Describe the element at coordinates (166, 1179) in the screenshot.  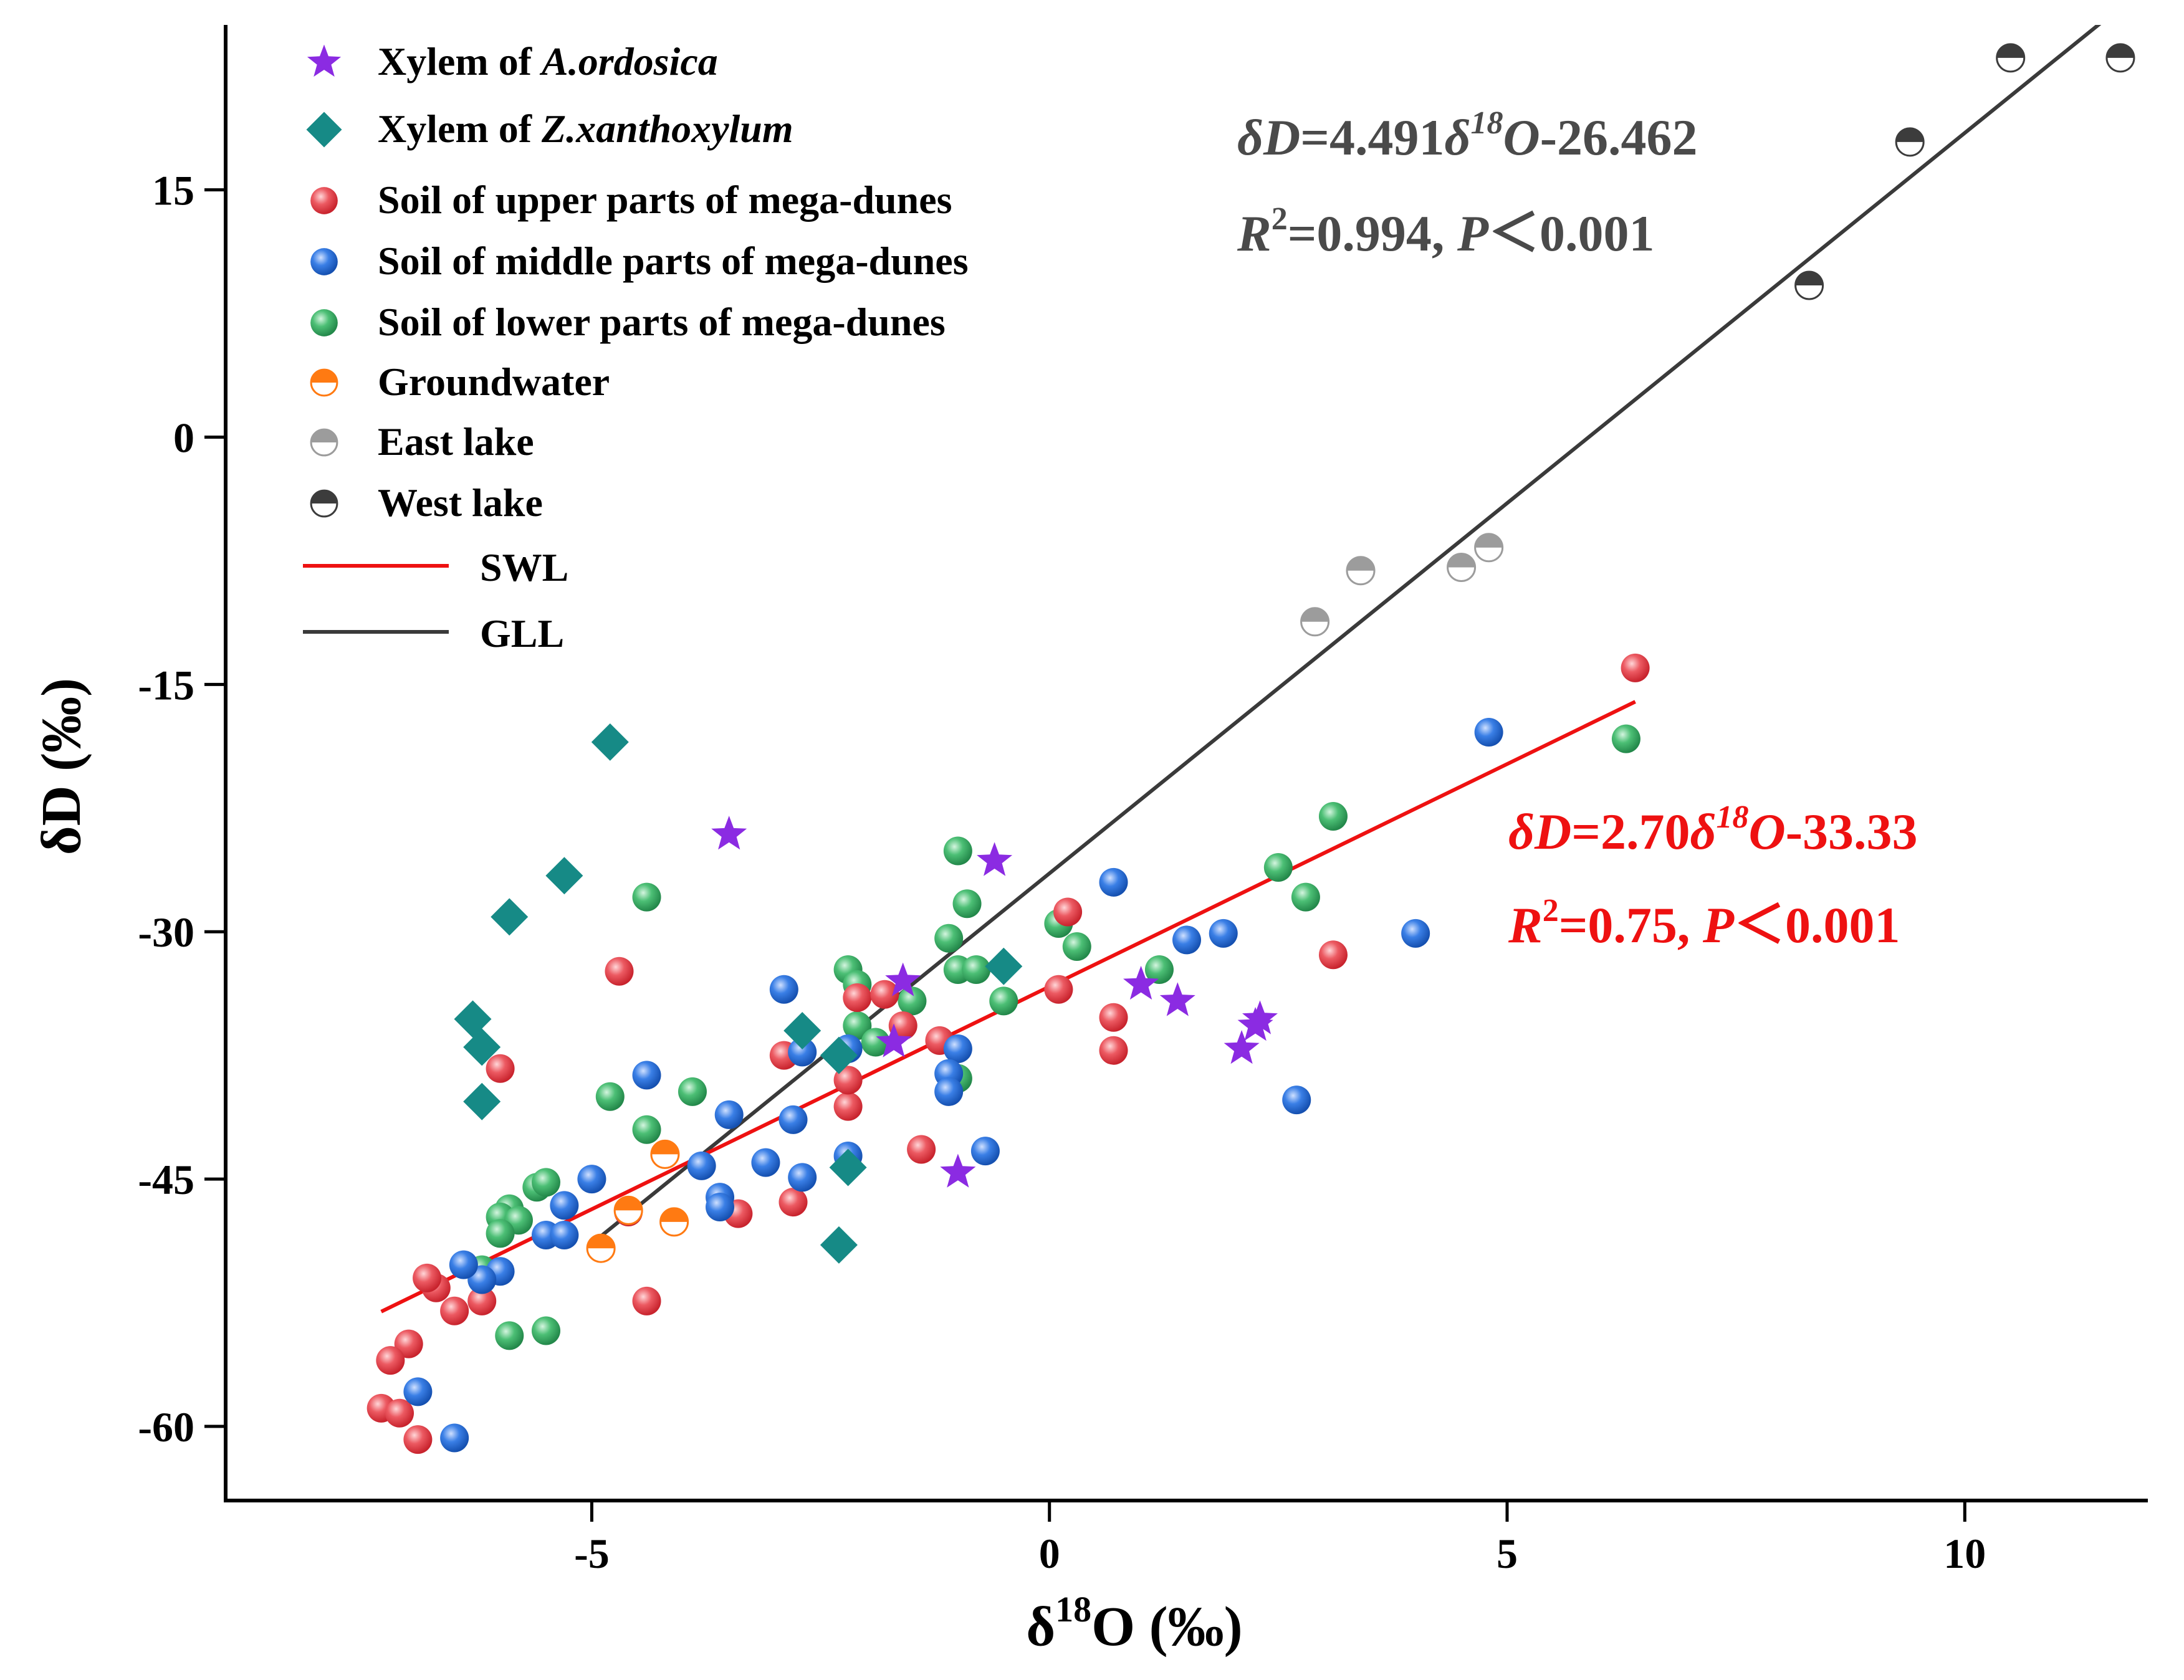
I see `y-tick-label: -45` at that location.